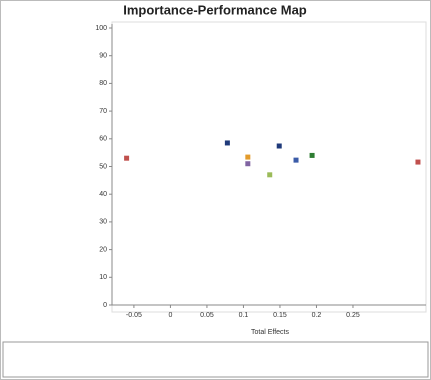  Describe the element at coordinates (270, 332) in the screenshot. I see `x-axis-label: Total Effects` at that location.